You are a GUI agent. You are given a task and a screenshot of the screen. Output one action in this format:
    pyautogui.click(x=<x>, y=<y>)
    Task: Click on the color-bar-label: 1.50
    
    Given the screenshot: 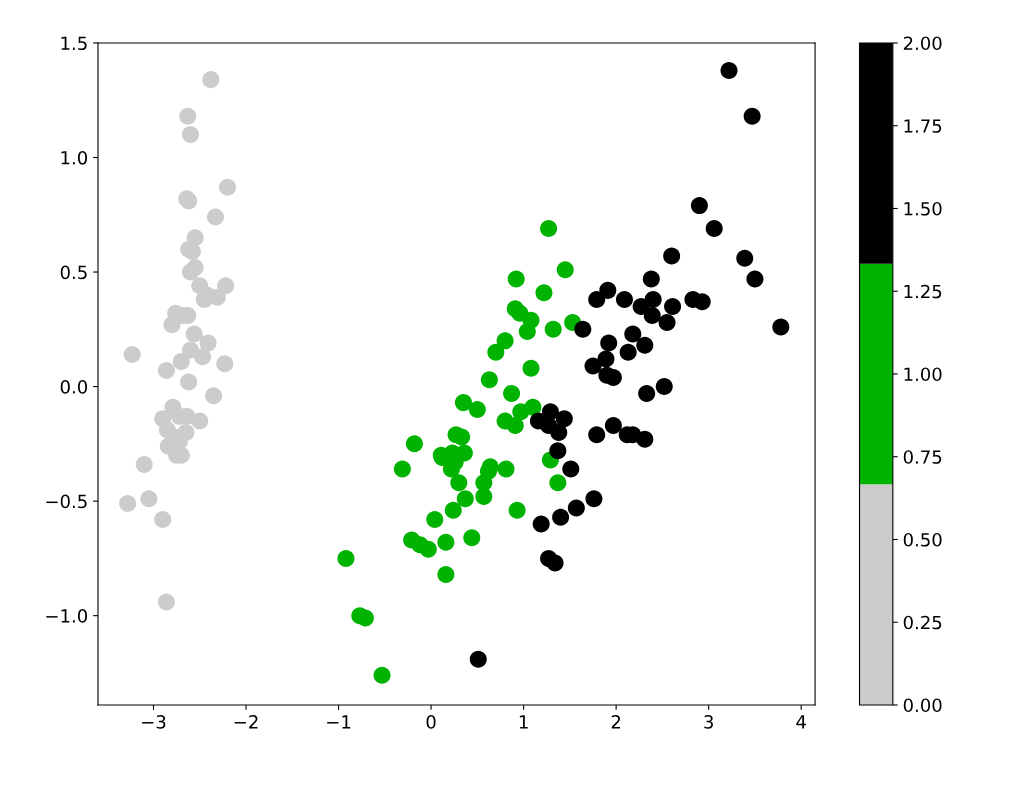 What is the action you would take?
    pyautogui.click(x=923, y=208)
    